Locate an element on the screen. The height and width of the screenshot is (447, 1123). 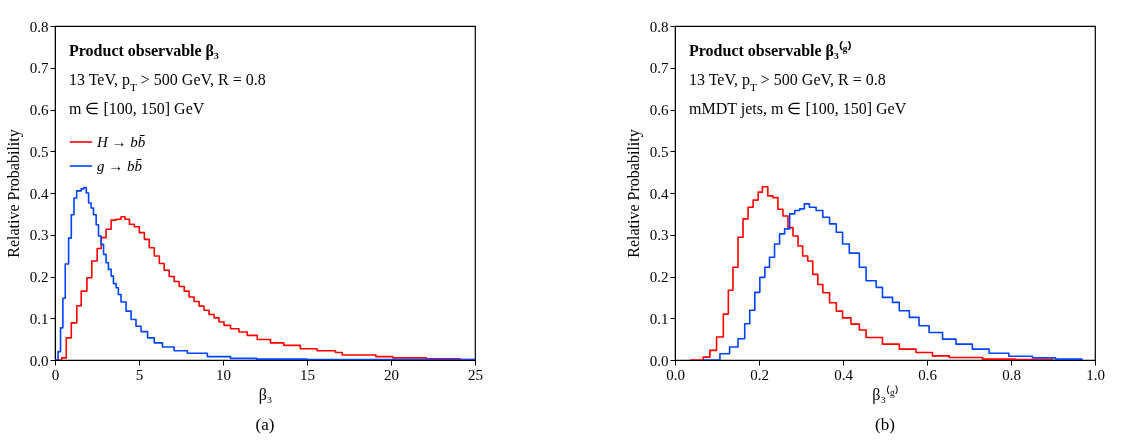
x-tick-label: 0.8 is located at coordinates (1011, 374).